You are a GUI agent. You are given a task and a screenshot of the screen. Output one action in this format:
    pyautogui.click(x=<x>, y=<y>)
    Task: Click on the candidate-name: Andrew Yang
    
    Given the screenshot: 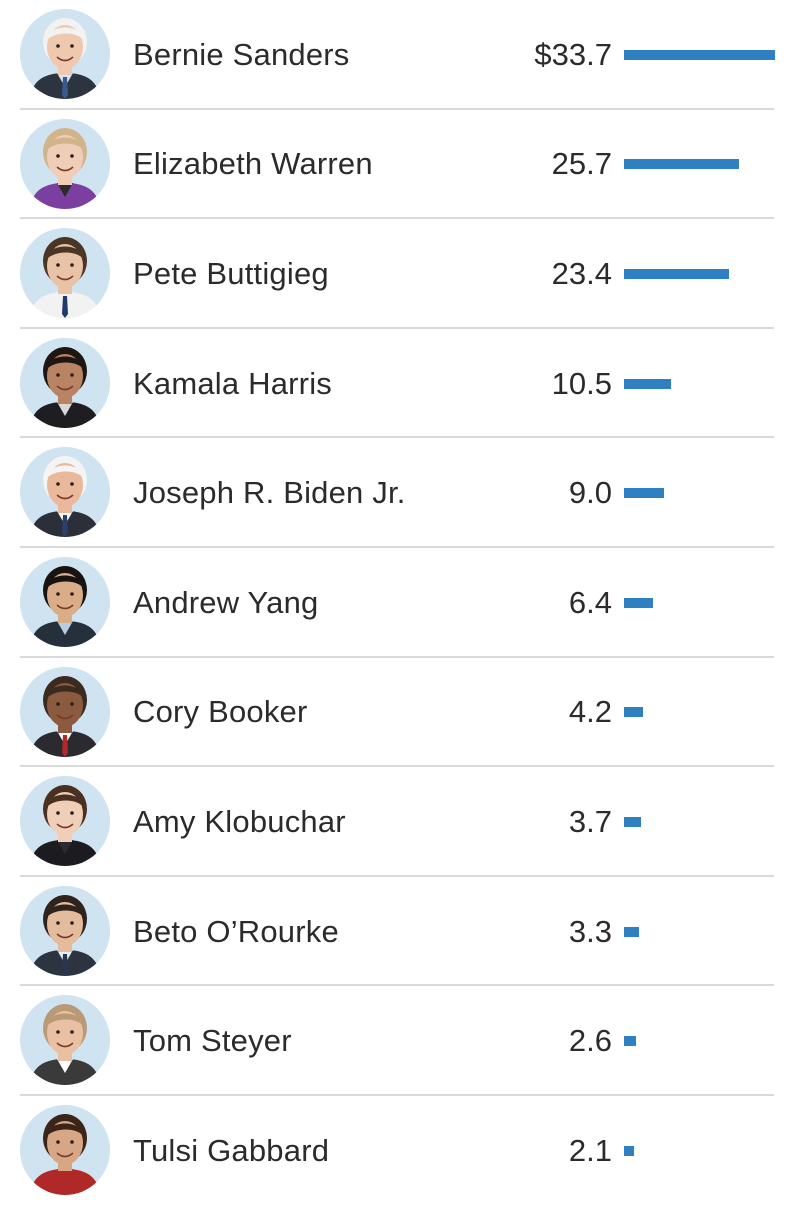 What is the action you would take?
    pyautogui.click(x=226, y=602)
    